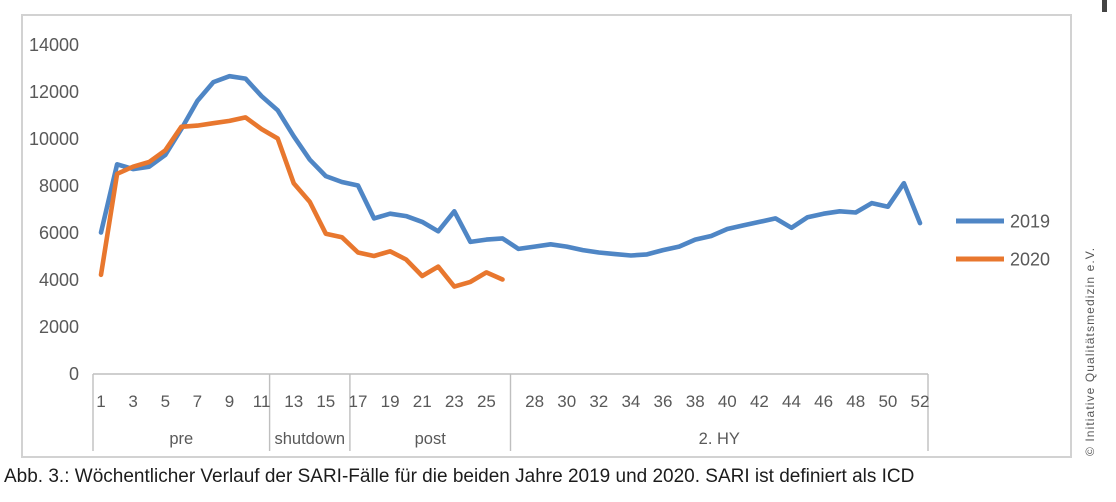  I want to click on x-tick-label: 44, so click(791, 401).